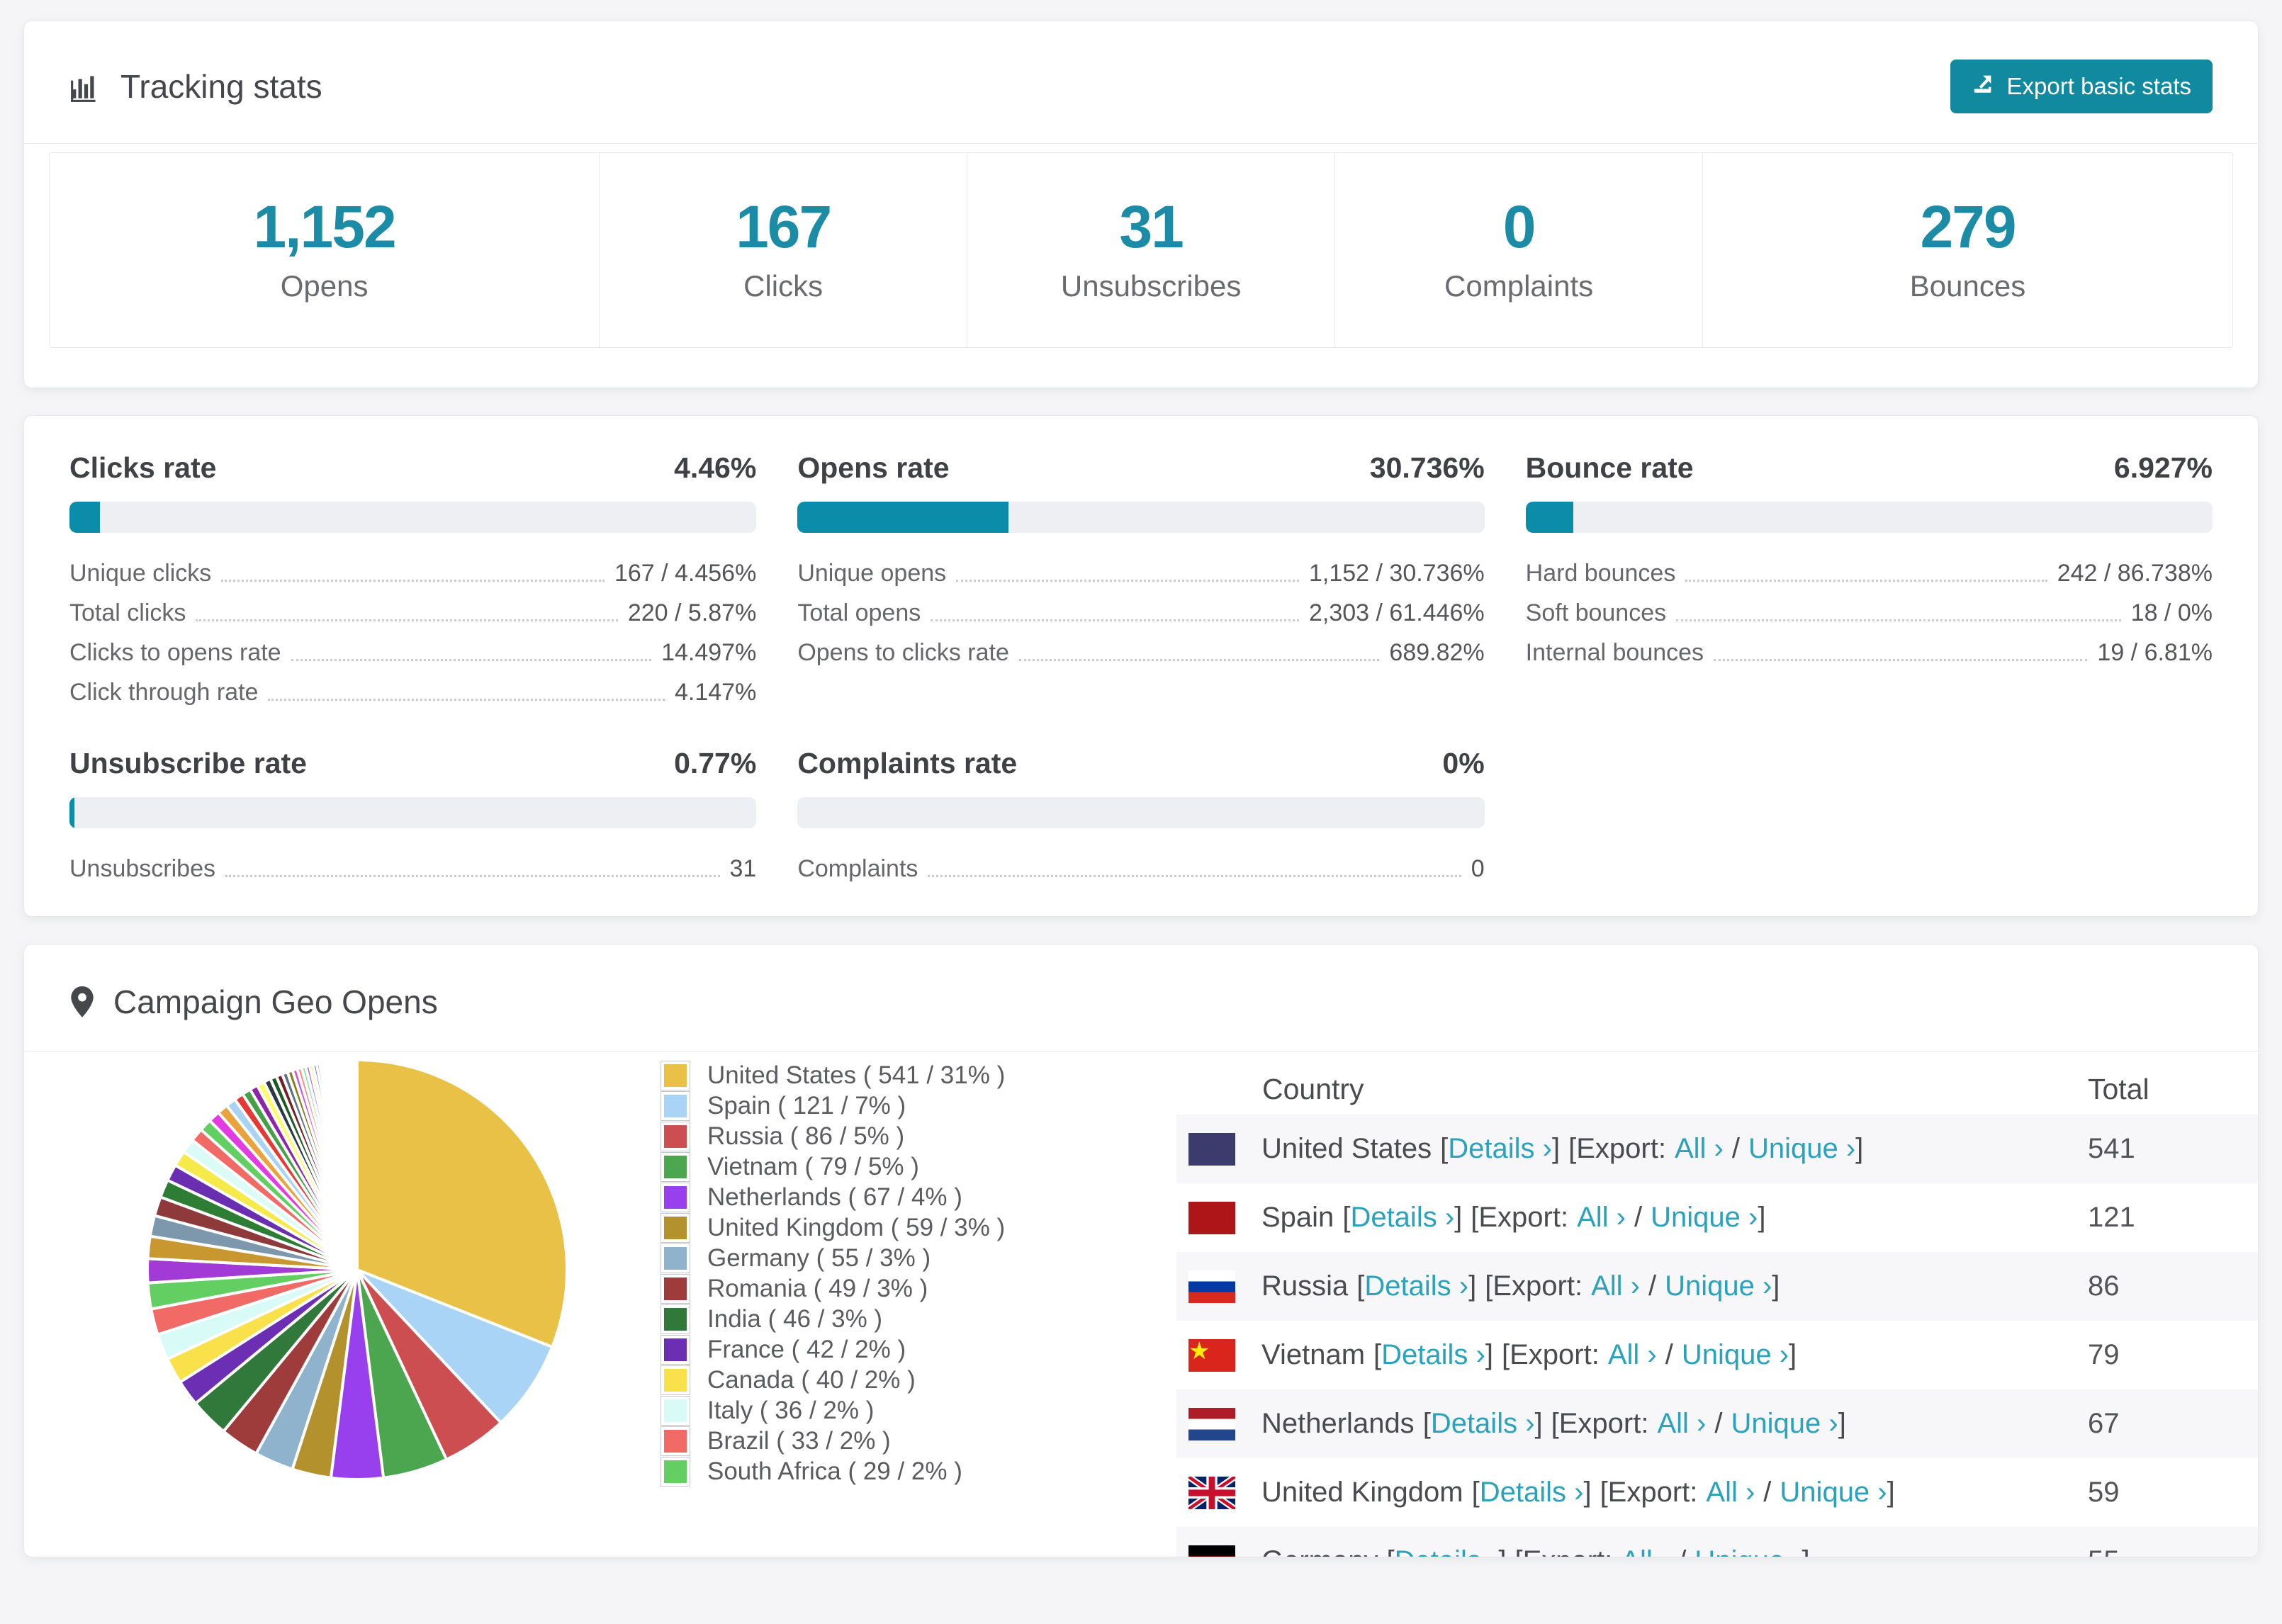  I want to click on unsubscribe-rate-value: 0.77%, so click(716, 763).